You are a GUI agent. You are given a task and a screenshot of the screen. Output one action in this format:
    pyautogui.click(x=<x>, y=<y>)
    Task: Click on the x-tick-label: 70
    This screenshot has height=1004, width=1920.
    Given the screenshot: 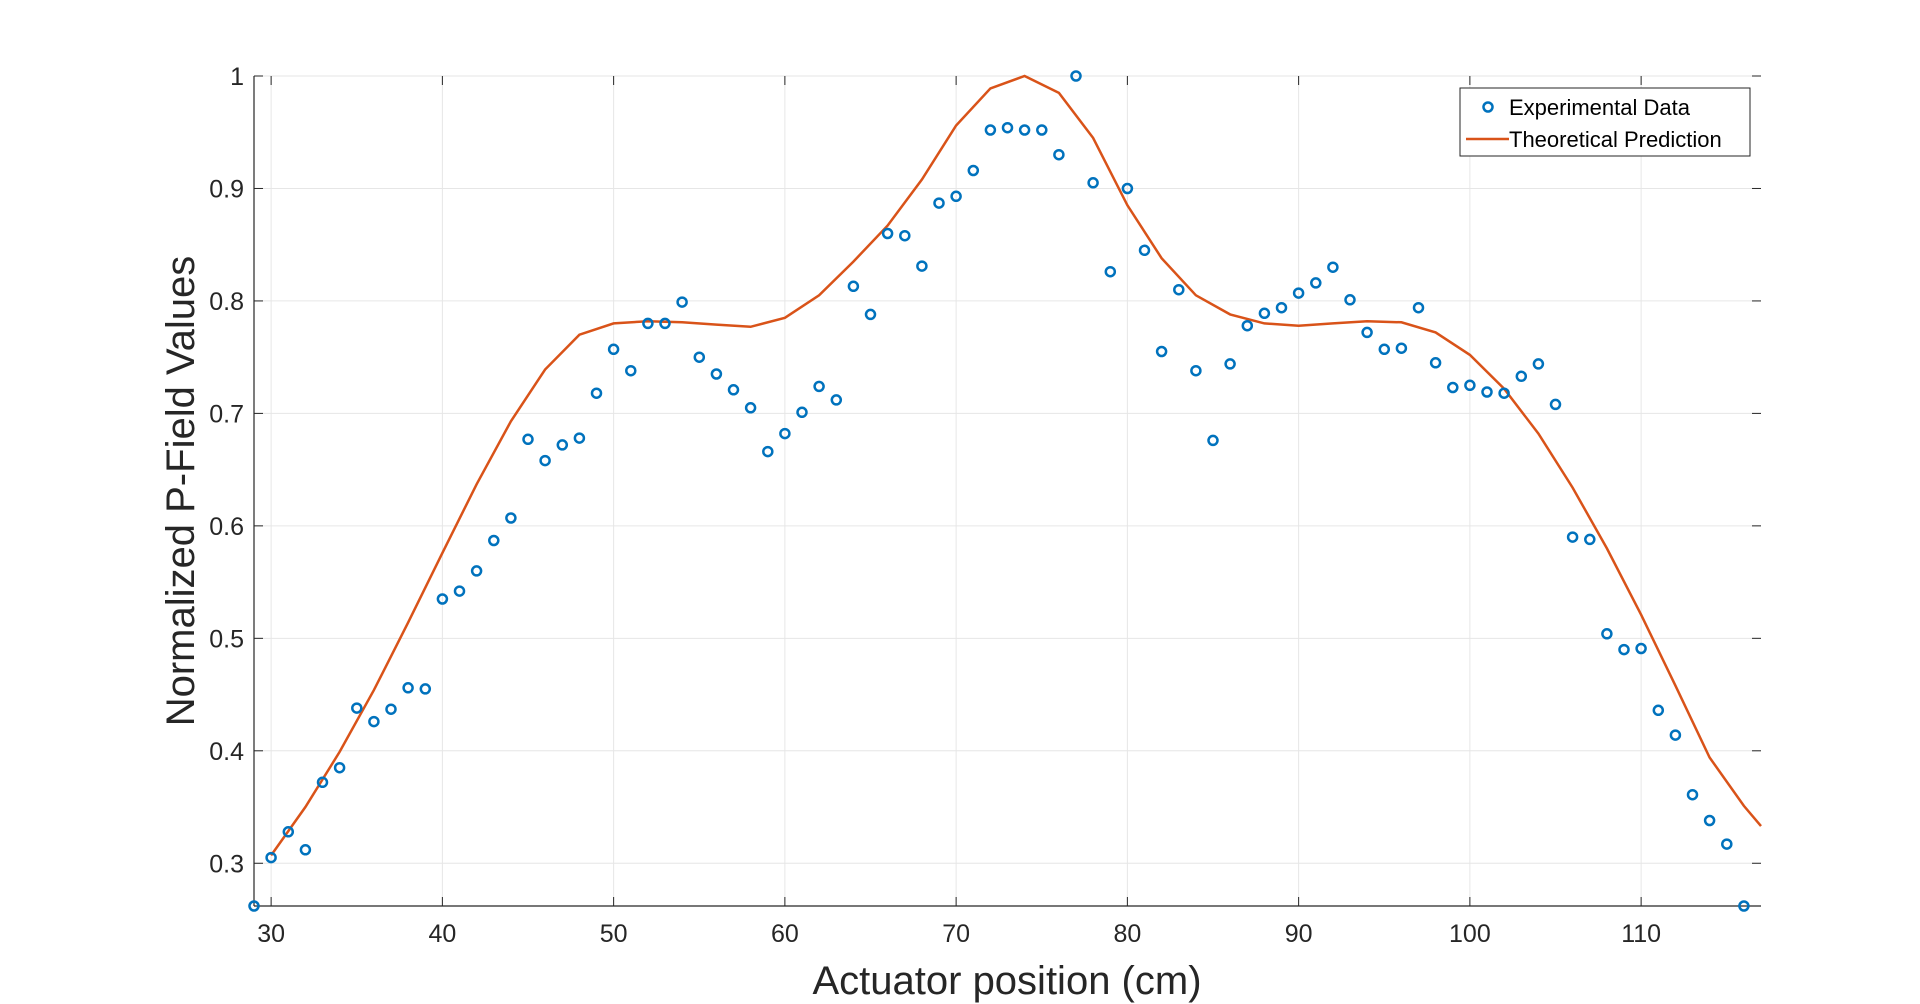 What is the action you would take?
    pyautogui.click(x=956, y=934)
    